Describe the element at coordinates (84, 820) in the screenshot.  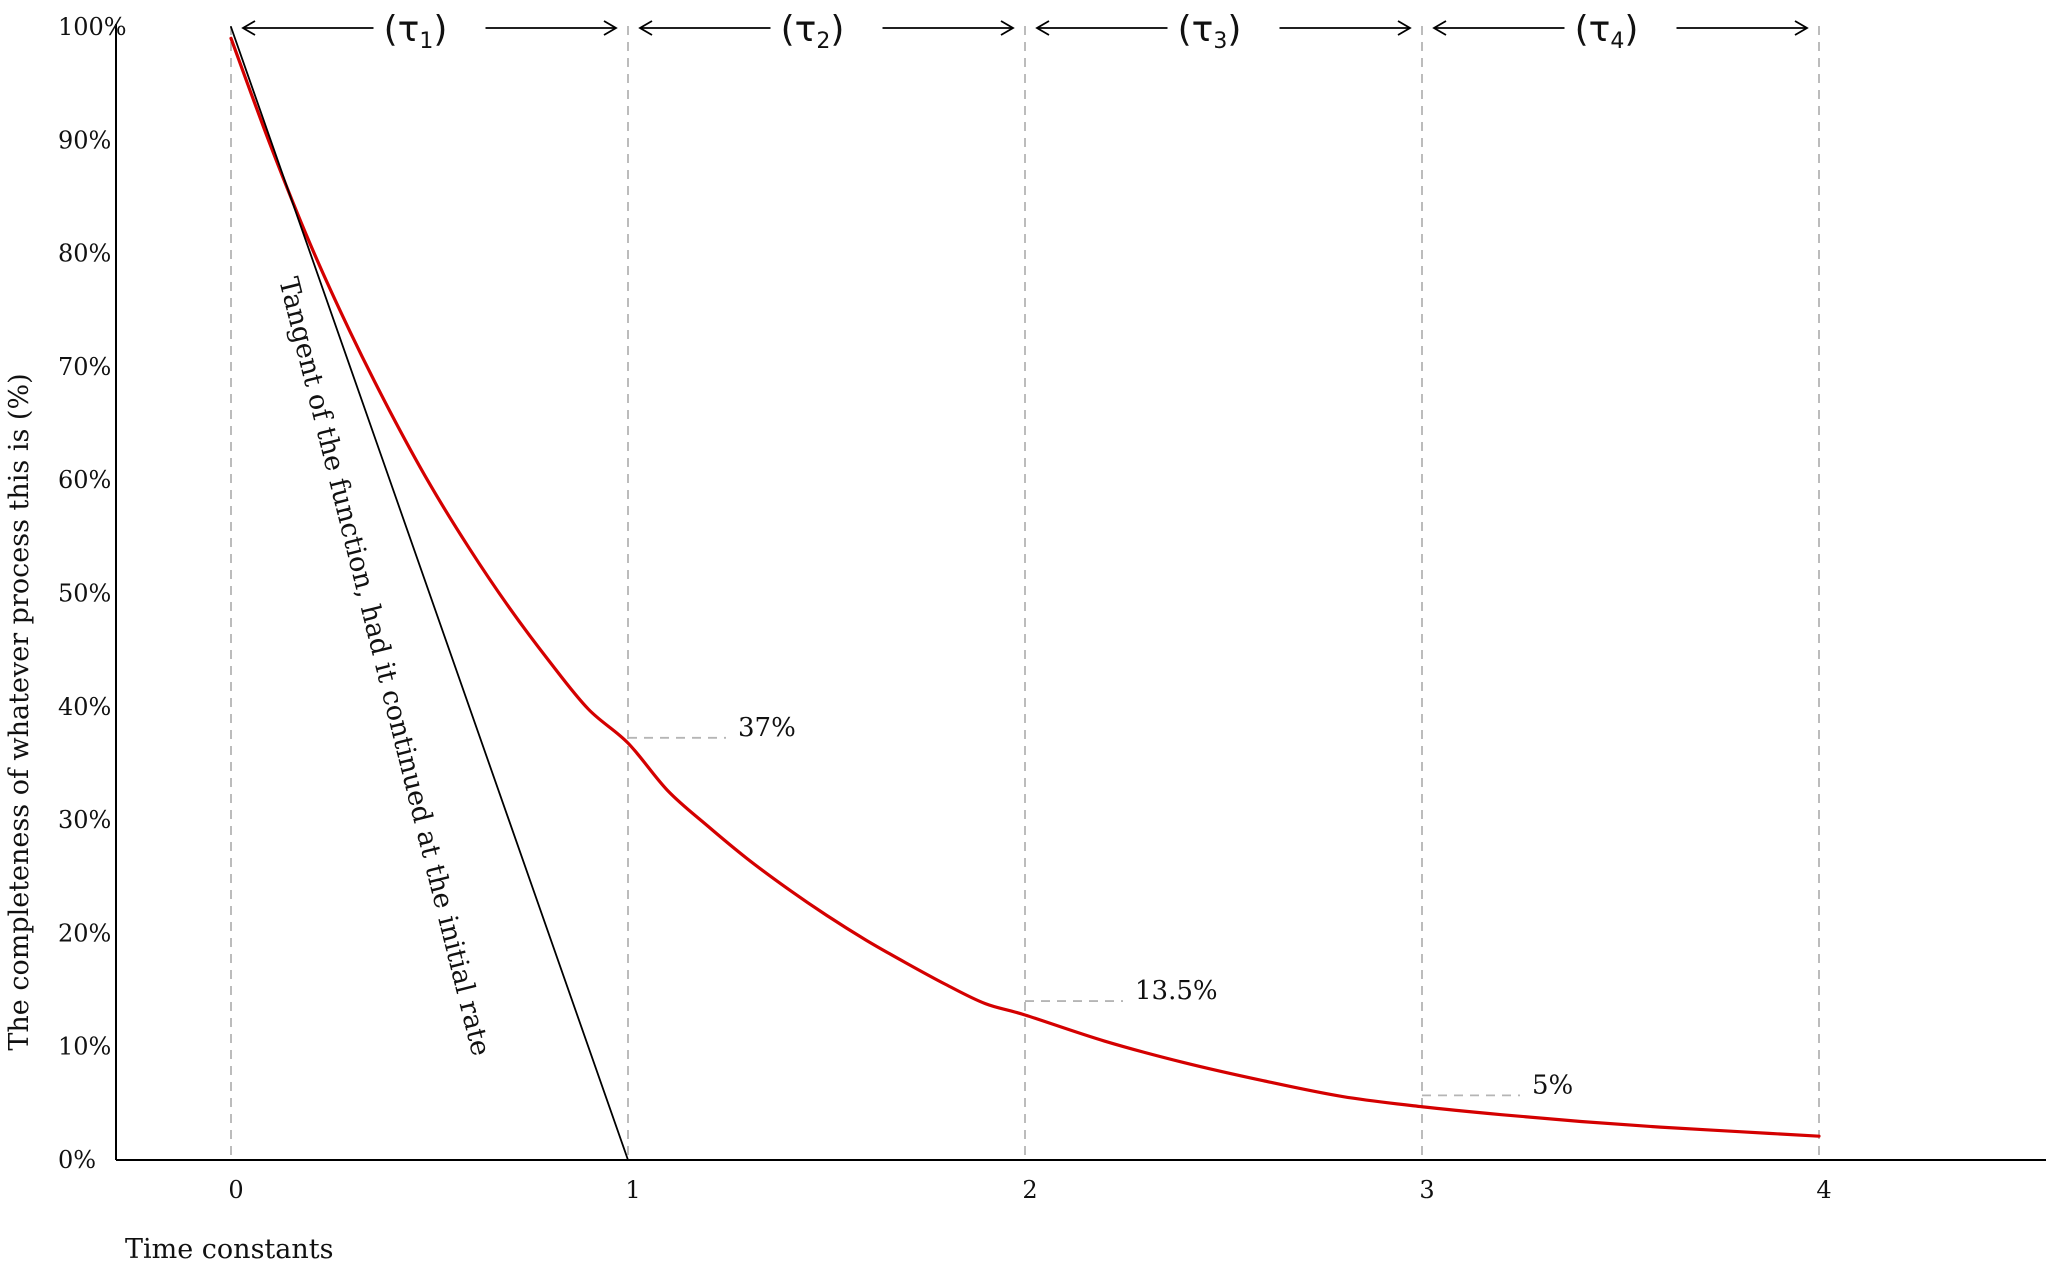
I see `y-tick-label: 30%` at that location.